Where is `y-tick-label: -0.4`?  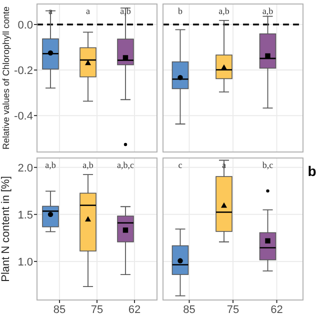 y-tick-label: -0.4 is located at coordinates (23, 116).